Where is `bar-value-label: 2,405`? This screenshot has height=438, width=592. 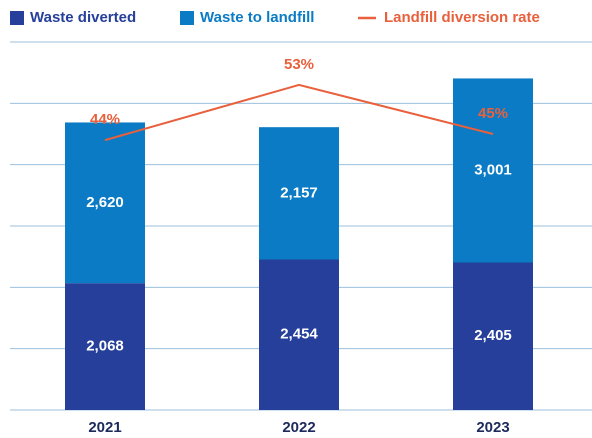
bar-value-label: 2,405 is located at coordinates (493, 335).